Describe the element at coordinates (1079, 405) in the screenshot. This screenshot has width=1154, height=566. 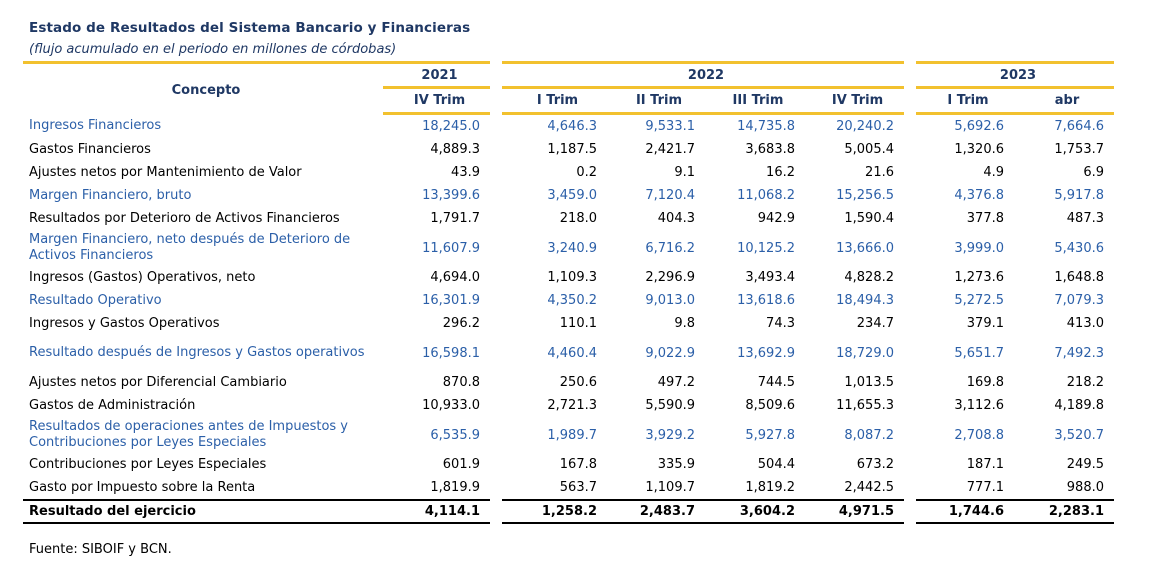
I see `cell-value: 4,189.8` at that location.